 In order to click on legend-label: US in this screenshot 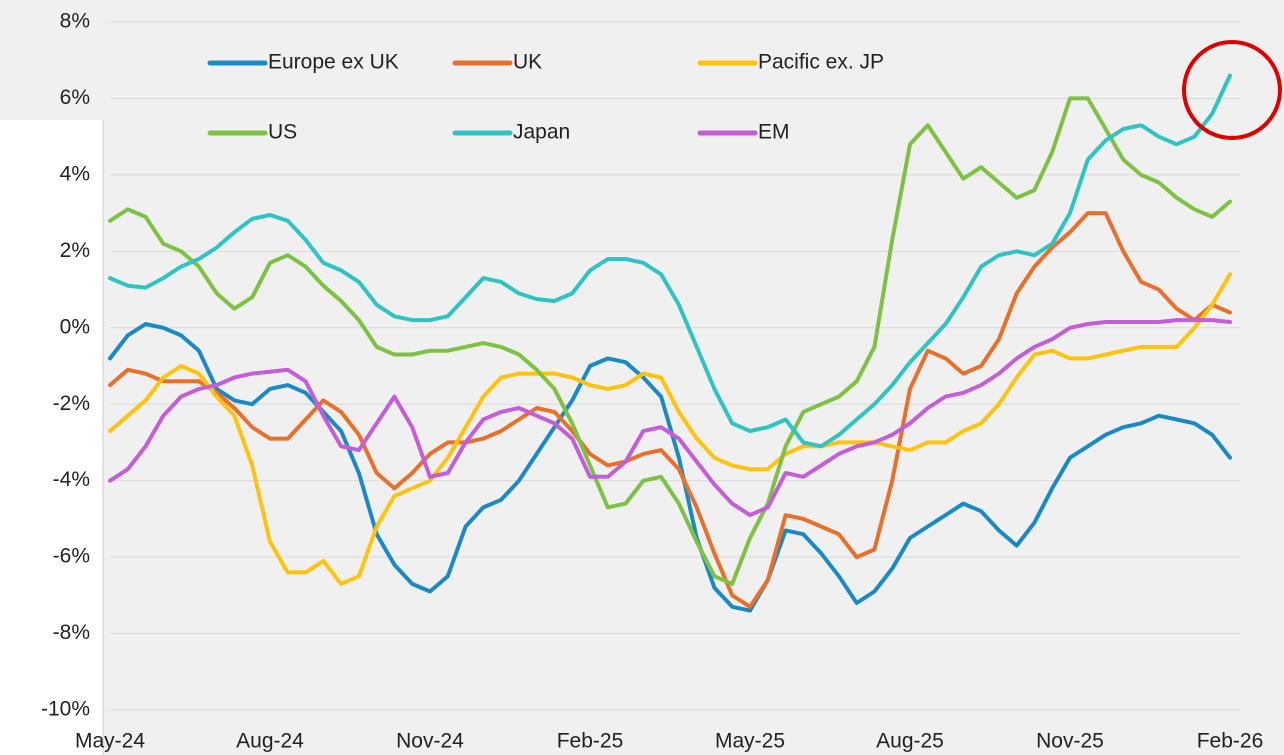, I will do `click(282, 132)`.